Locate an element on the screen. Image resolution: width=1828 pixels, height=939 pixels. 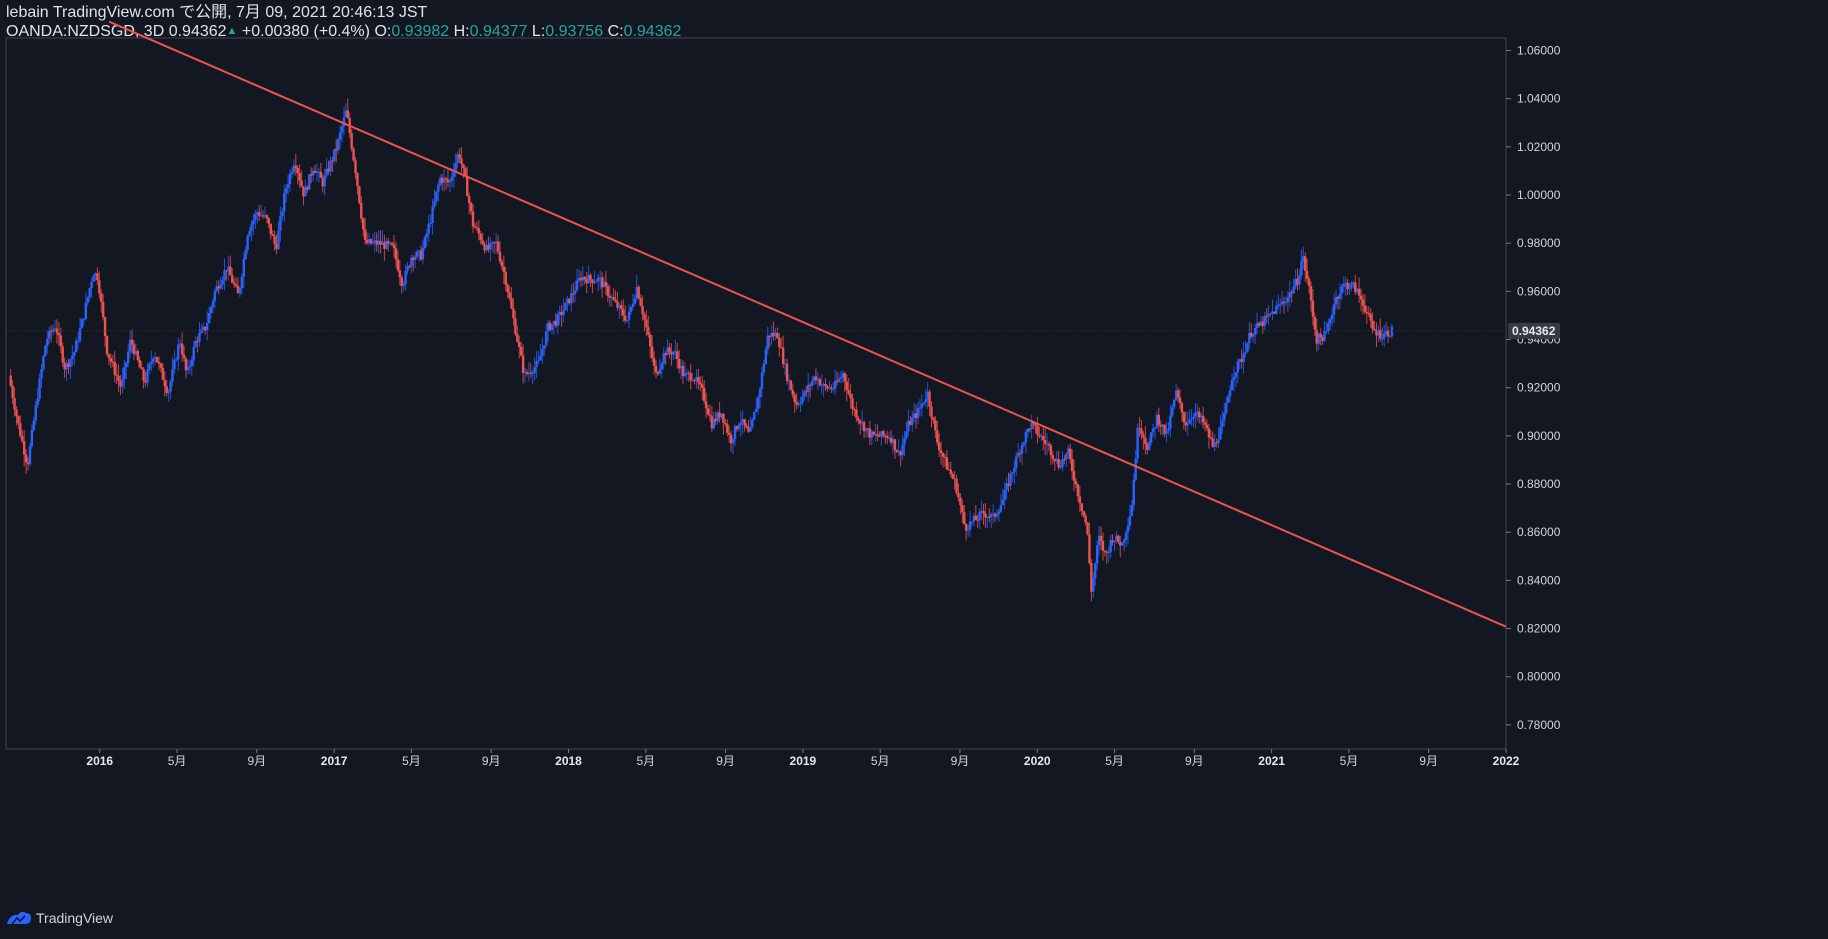
time-tick-label: 5月 is located at coordinates (1114, 761).